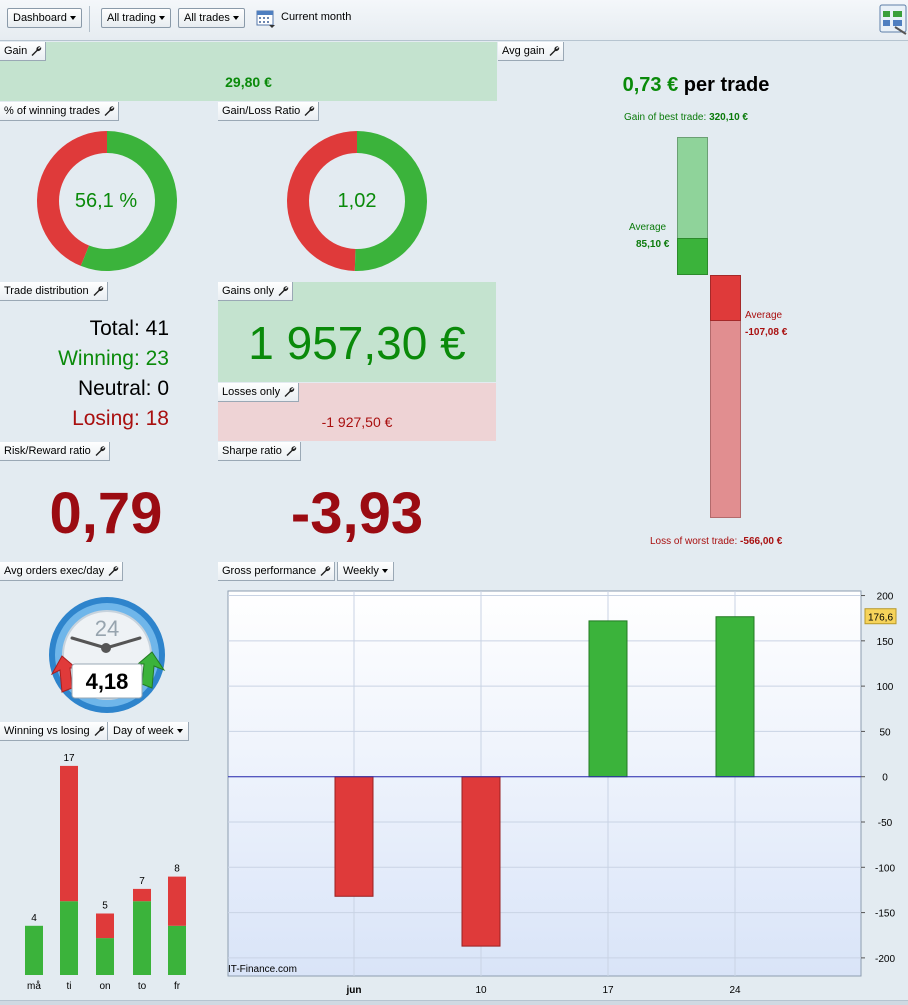  I want to click on day-total-må: 4, so click(34, 918).